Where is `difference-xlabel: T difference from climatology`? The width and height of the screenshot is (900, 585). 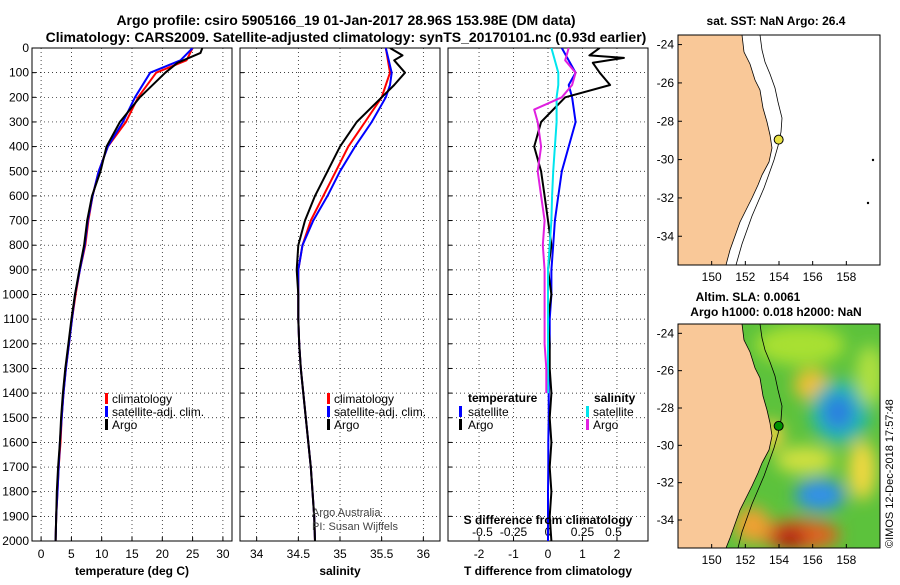 difference-xlabel: T difference from climatology is located at coordinates (548, 571).